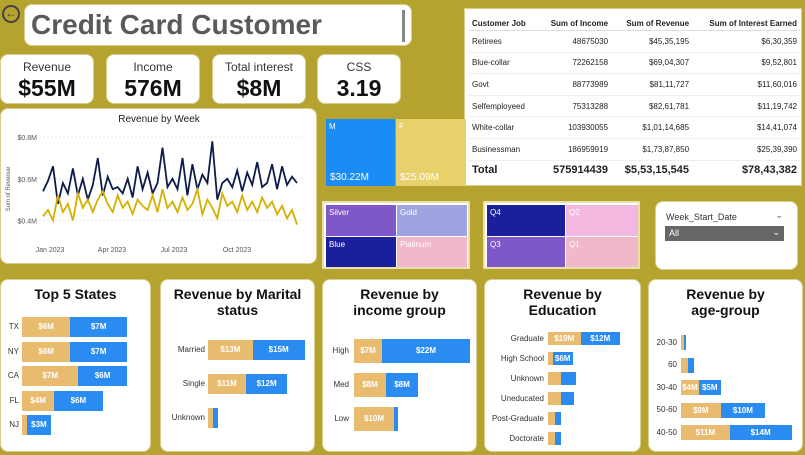 The image size is (805, 455). Describe the element at coordinates (666, 387) in the screenshot. I see `category-label: 30-40` at that location.